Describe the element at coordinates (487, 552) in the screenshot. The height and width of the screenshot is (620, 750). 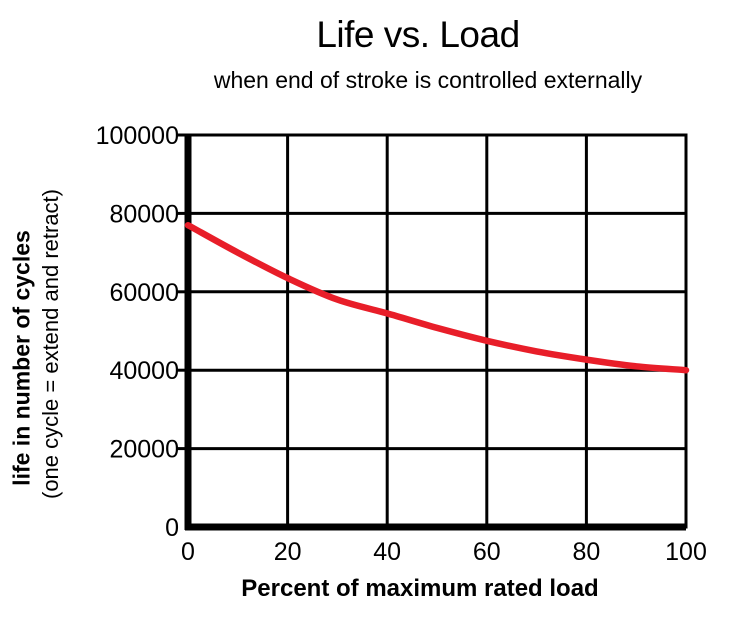
I see `x-tick-label: 60` at that location.